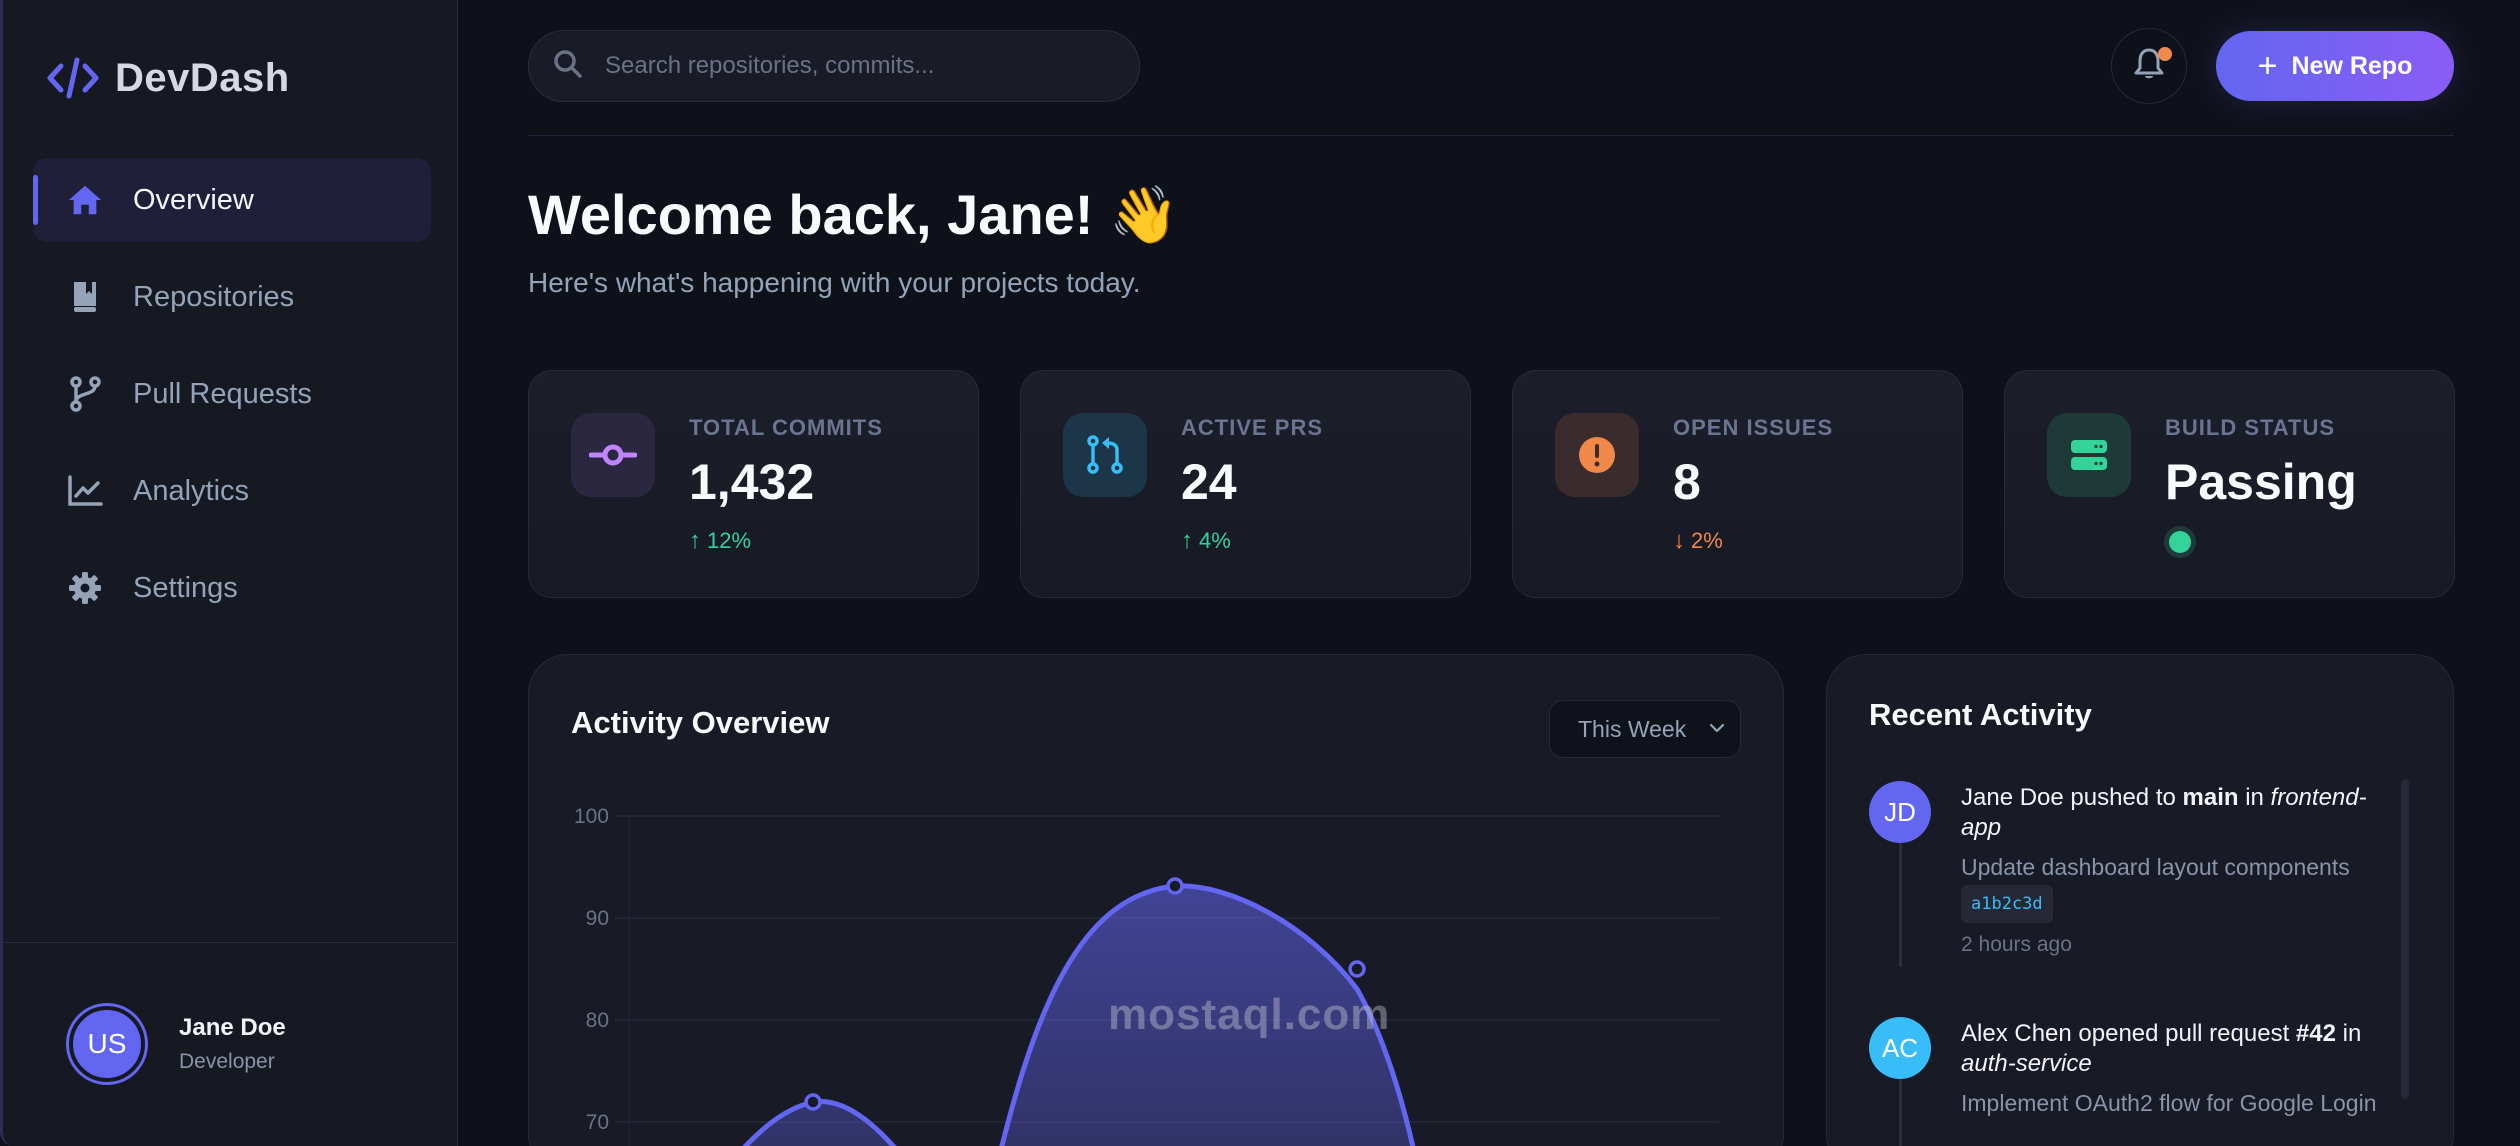 This screenshot has width=2520, height=1146. I want to click on avatar: AC, so click(1900, 1048).